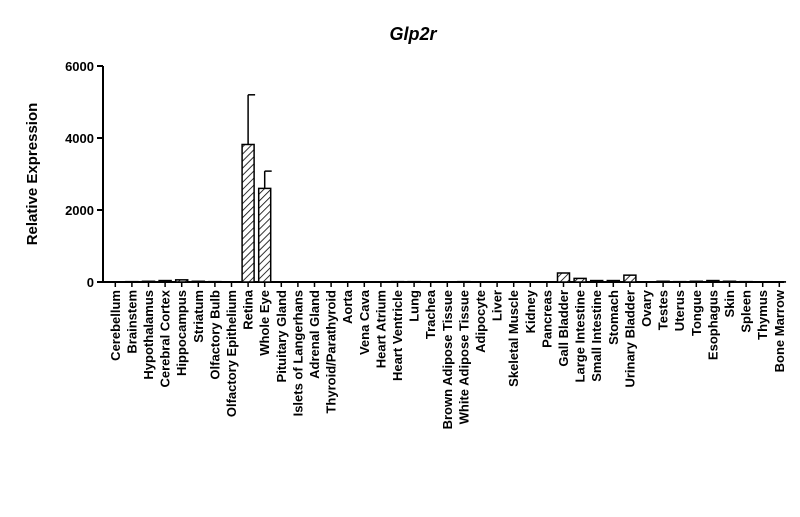  I want to click on x-tick-label: Stomach, so click(613, 317).